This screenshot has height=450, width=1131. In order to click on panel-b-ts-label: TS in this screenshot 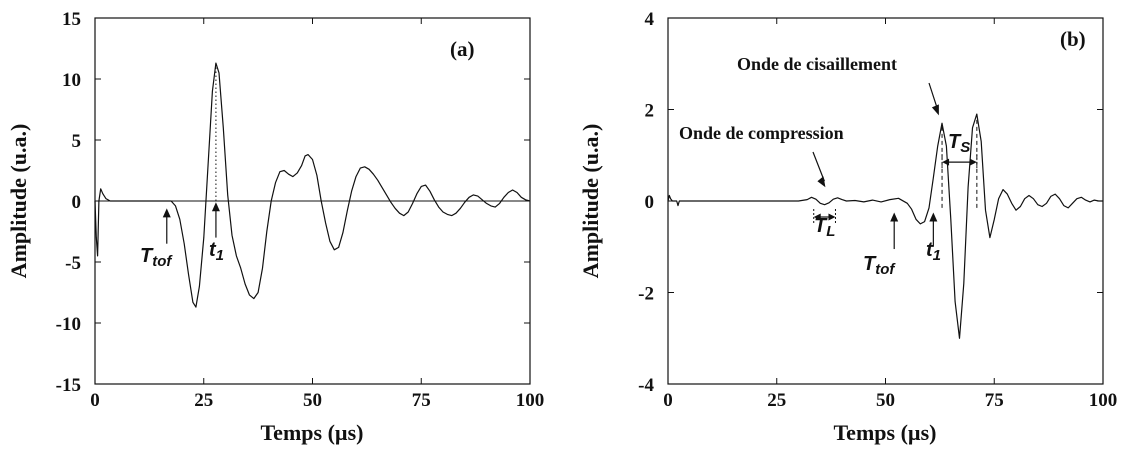, I will do `click(959, 143)`.